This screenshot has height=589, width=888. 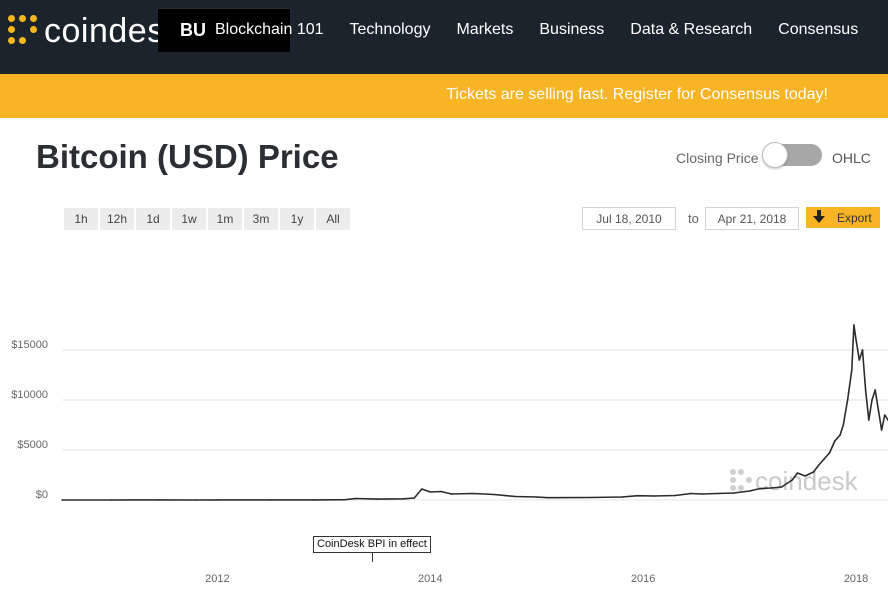 What do you see at coordinates (225, 219) in the screenshot?
I see `range-1m-button: 1m` at bounding box center [225, 219].